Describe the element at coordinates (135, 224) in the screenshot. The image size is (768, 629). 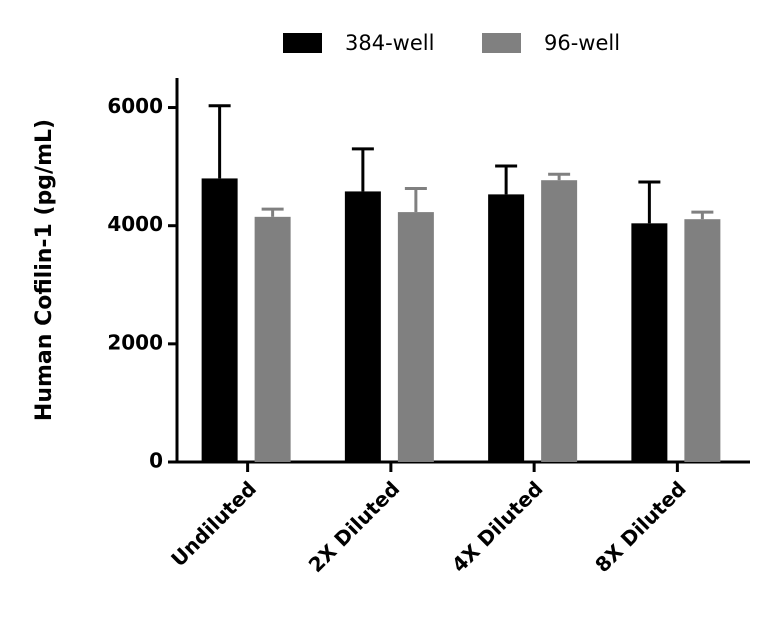
I see `y-tick-label: 4000` at that location.